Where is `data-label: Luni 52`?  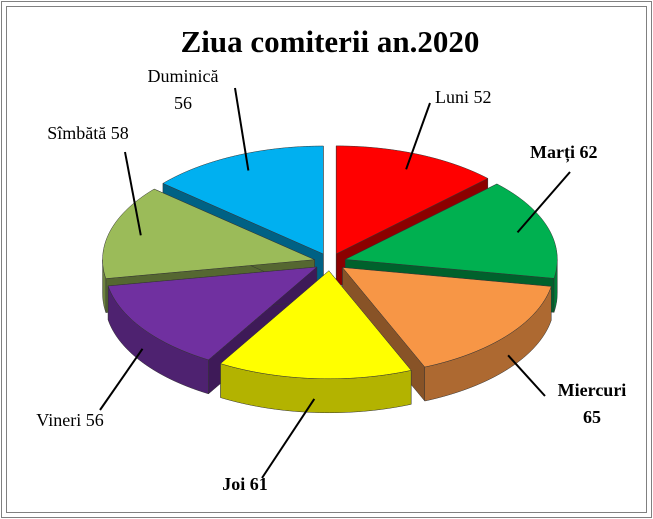
data-label: Luni 52 is located at coordinates (463, 97).